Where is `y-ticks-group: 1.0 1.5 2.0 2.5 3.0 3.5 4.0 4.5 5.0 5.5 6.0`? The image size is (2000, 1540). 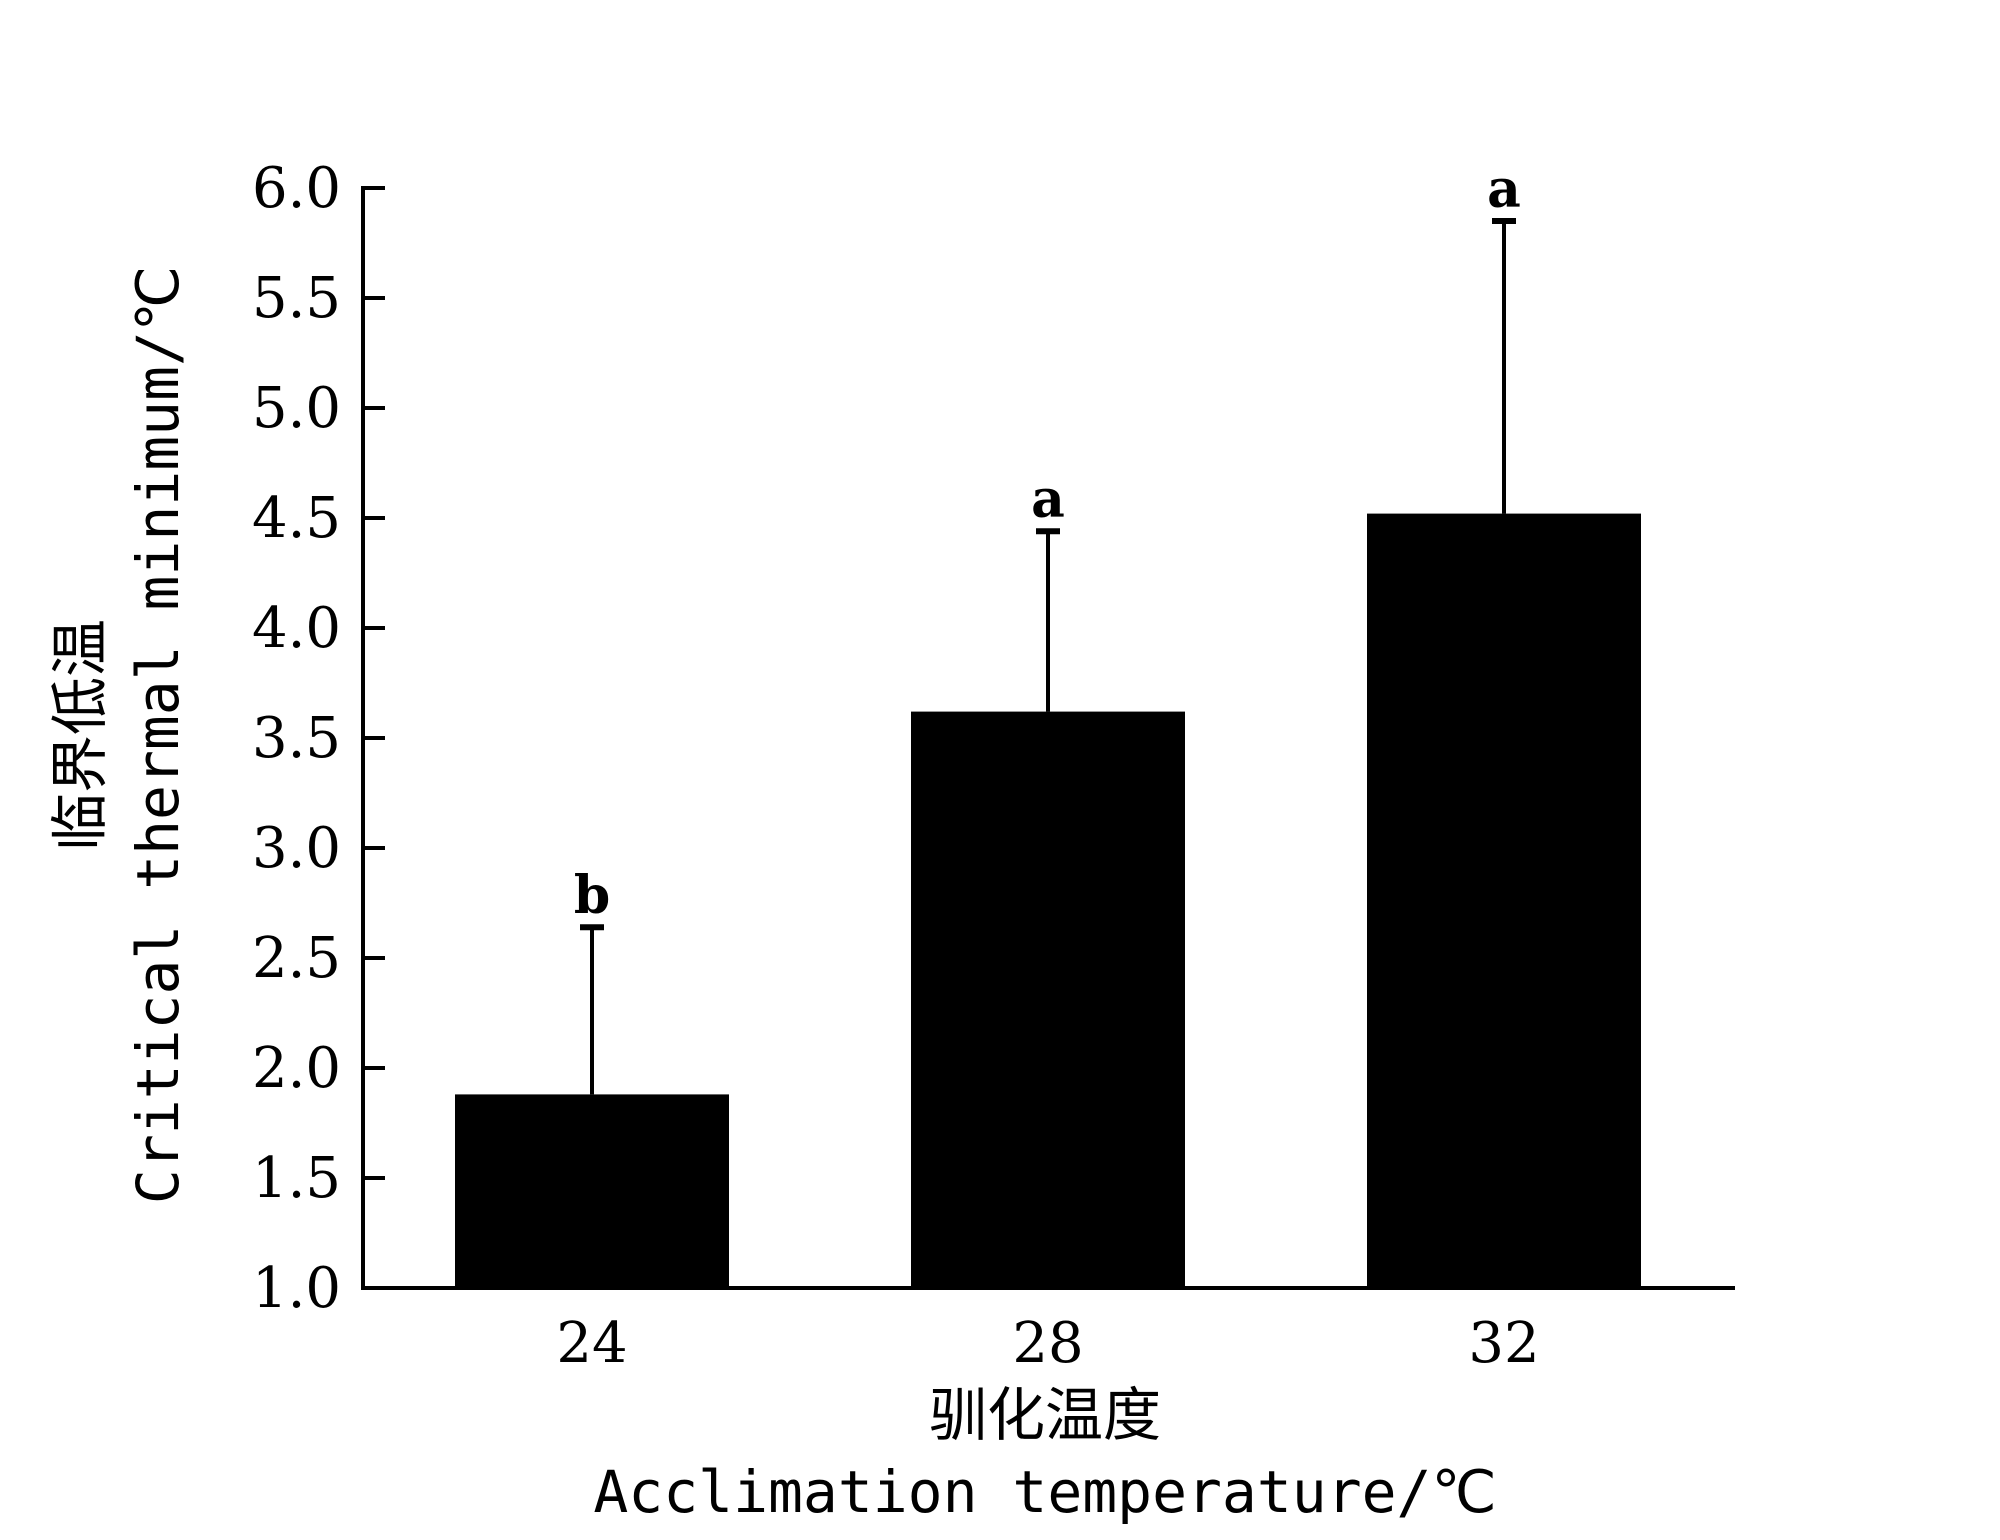 y-ticks-group: 1.0 1.5 2.0 2.5 3.0 3.5 4.0 4.5 5.0 5.5 6.0 is located at coordinates (318, 738).